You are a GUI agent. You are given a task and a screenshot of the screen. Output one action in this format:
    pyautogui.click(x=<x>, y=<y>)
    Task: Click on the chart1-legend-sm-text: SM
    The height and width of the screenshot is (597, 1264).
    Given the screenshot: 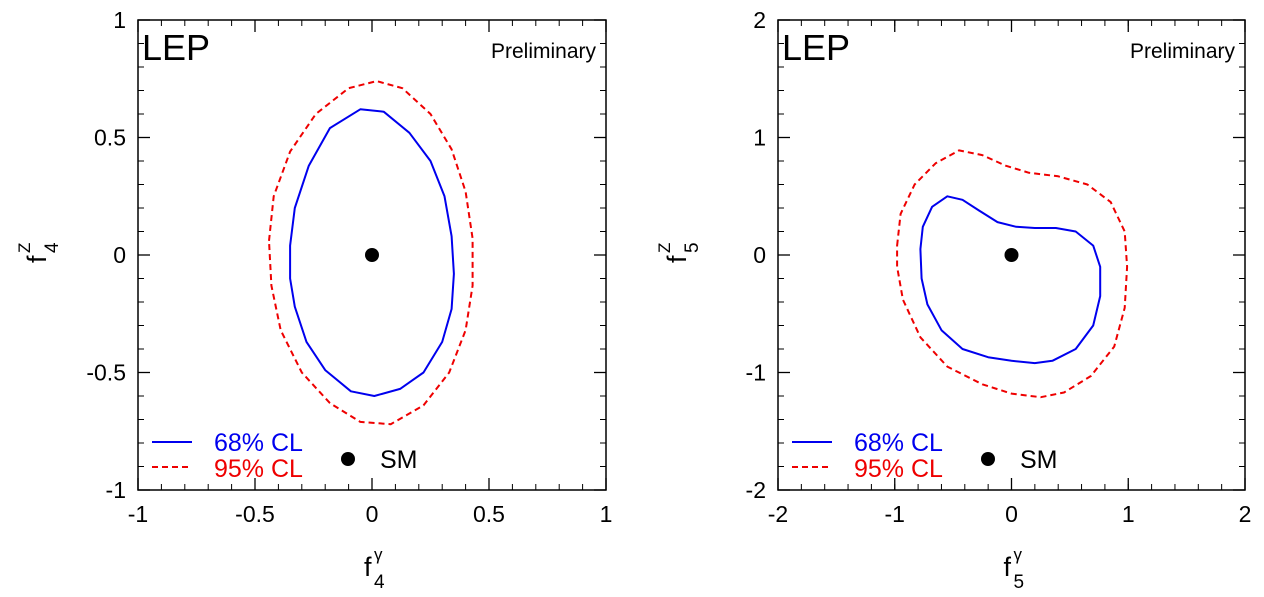 What is the action you would take?
    pyautogui.click(x=399, y=460)
    